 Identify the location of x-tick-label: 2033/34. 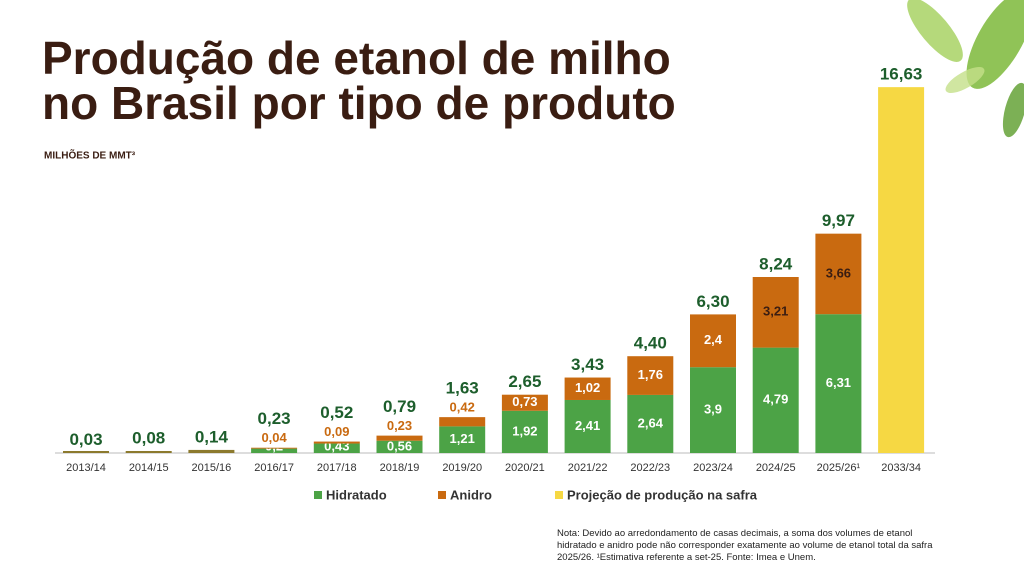
(901, 468).